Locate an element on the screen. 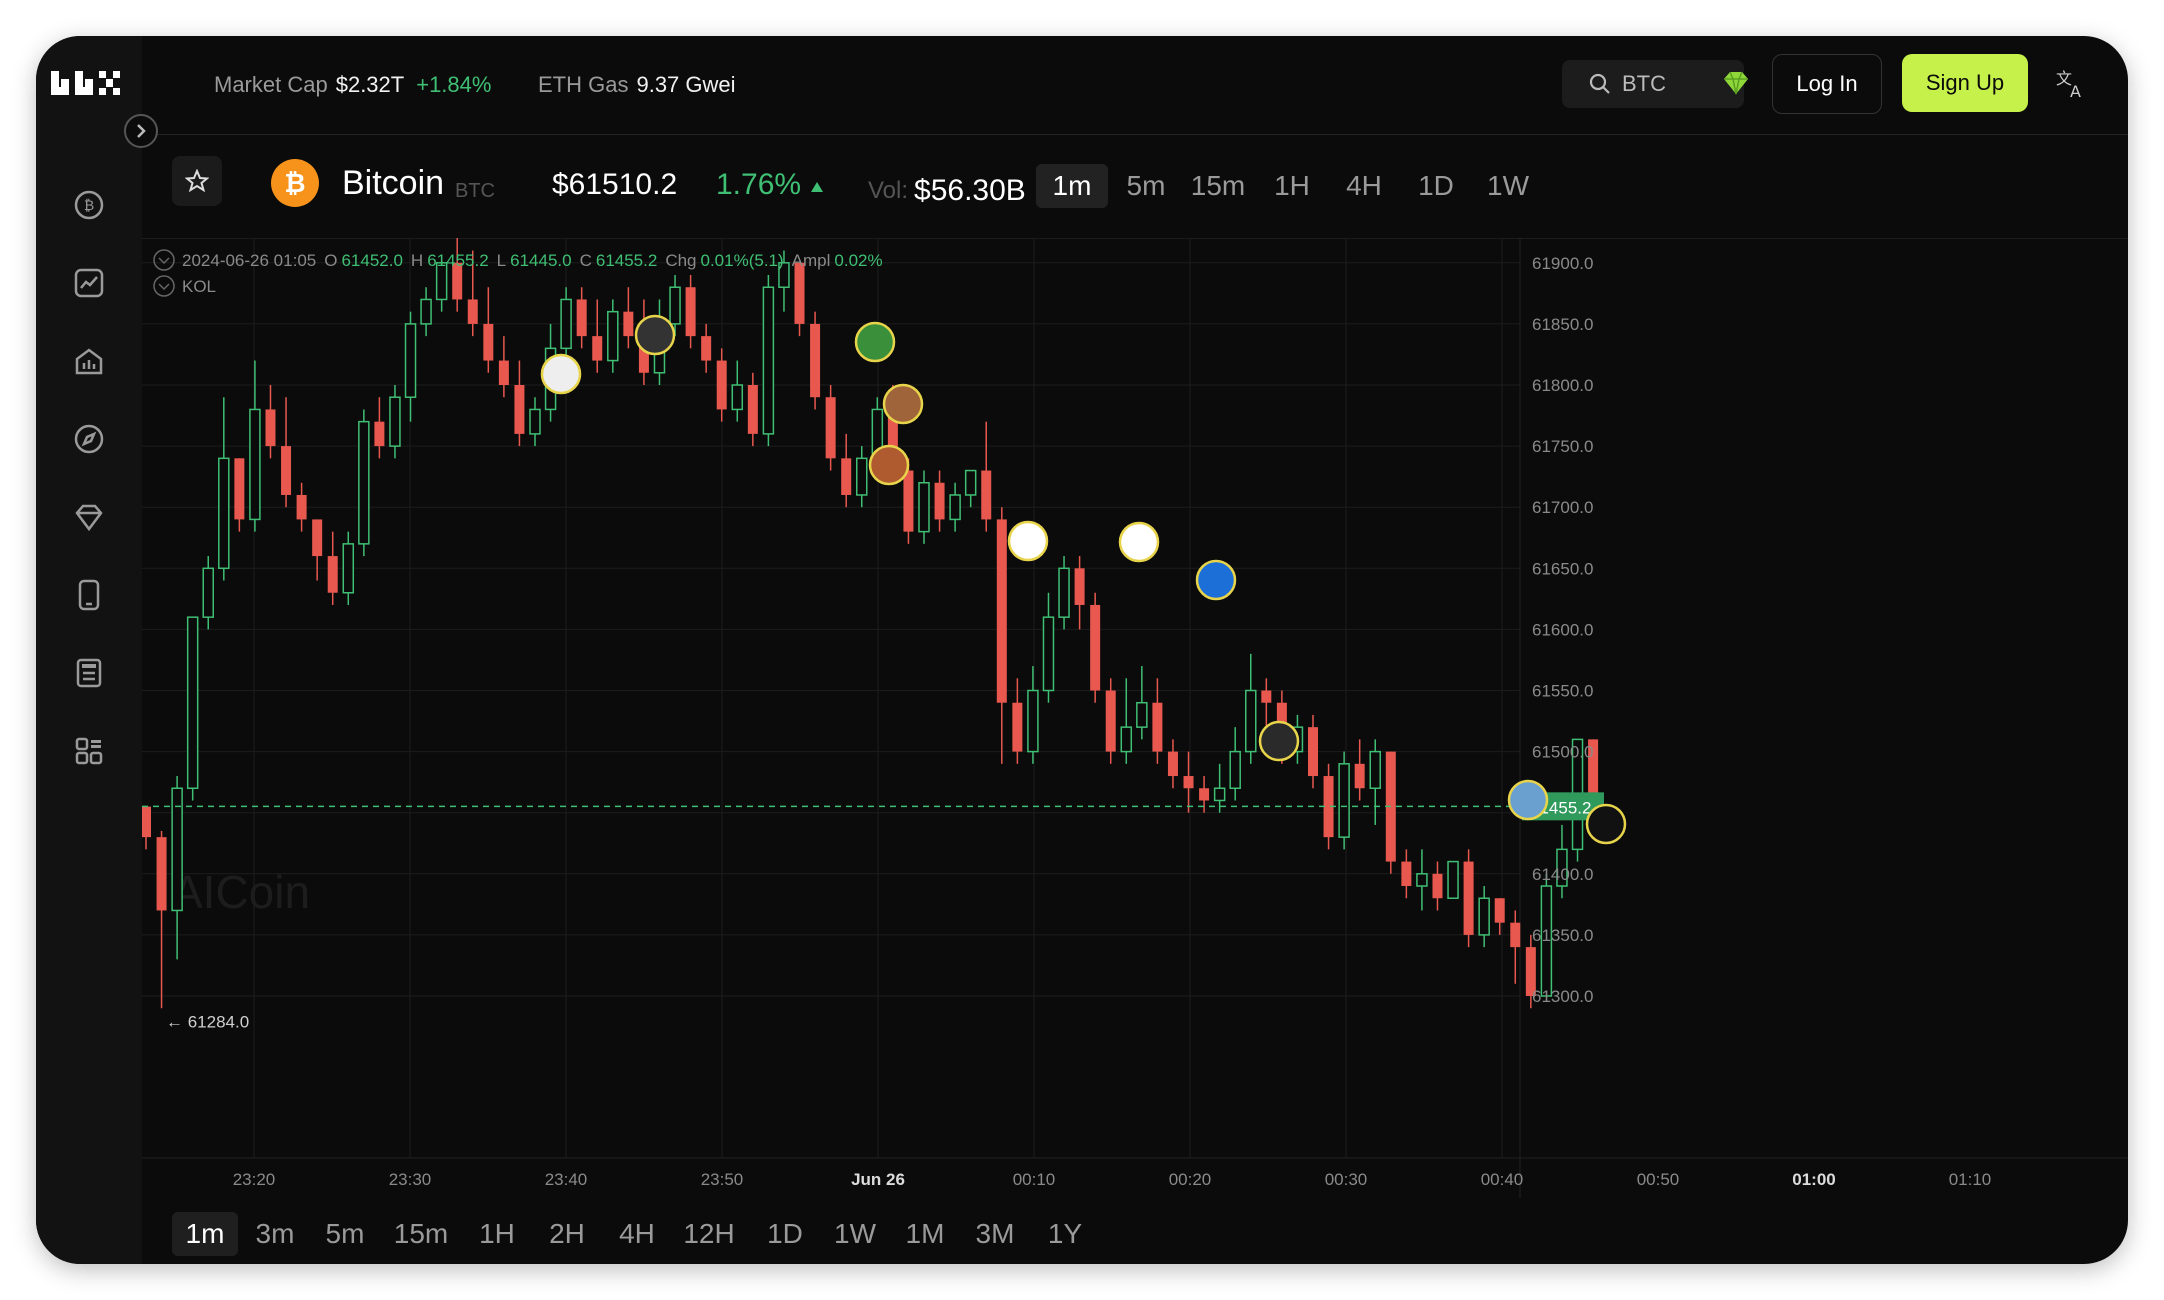  mobile-icon is located at coordinates (89, 595).